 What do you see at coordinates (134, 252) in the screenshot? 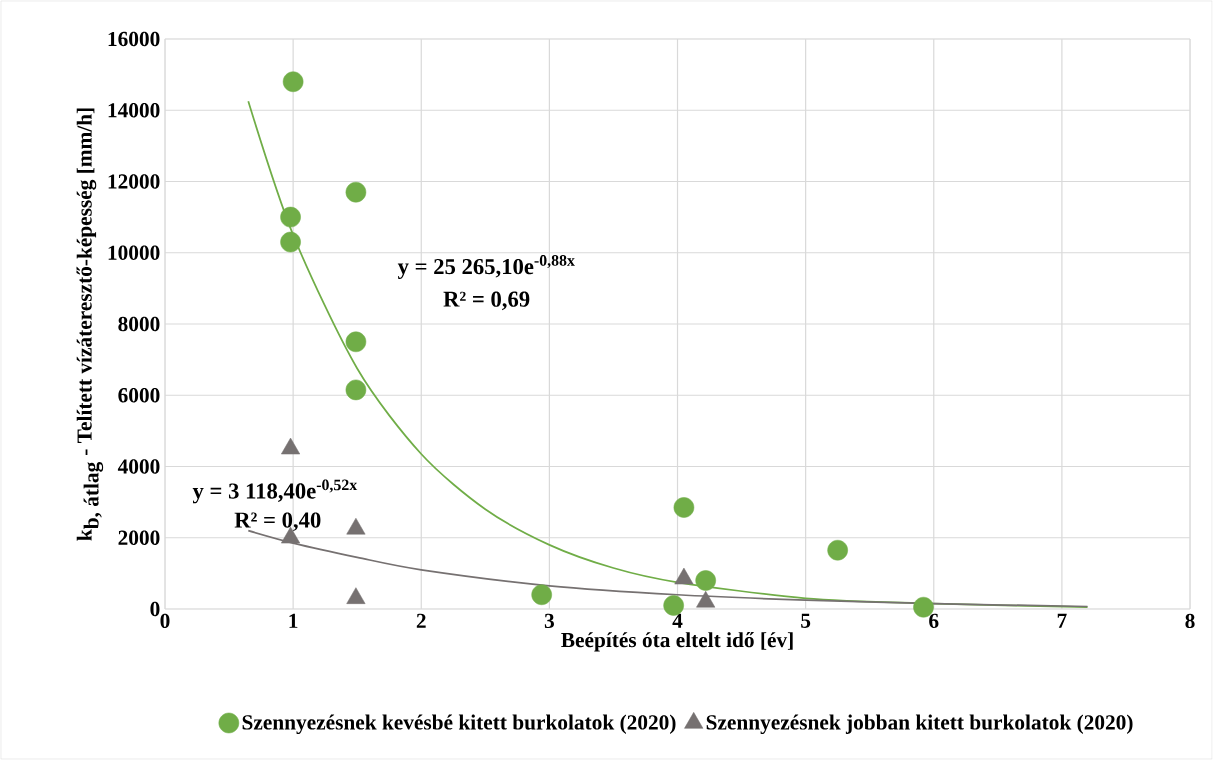
I see `y-tick-label: 10000` at bounding box center [134, 252].